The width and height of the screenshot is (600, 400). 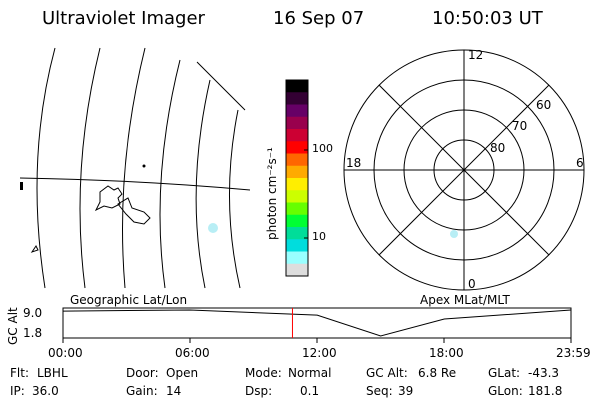 What do you see at coordinates (123, 18) in the screenshot?
I see `instrument-title: Ultraviolet Imager` at bounding box center [123, 18].